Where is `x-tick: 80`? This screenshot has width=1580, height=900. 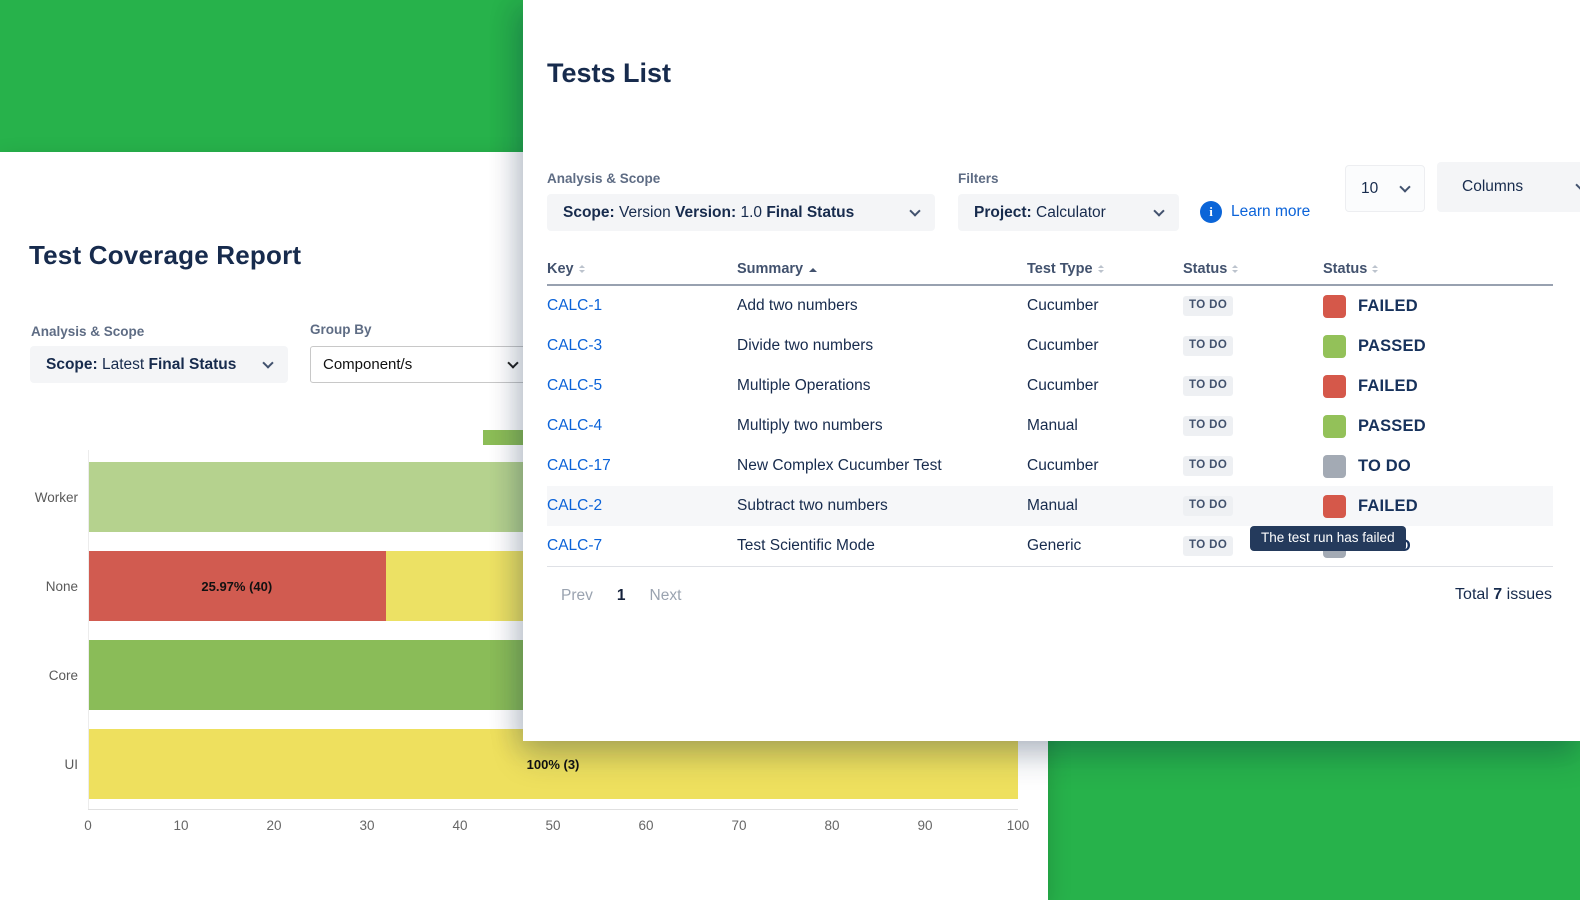
x-tick: 80 is located at coordinates (832, 825).